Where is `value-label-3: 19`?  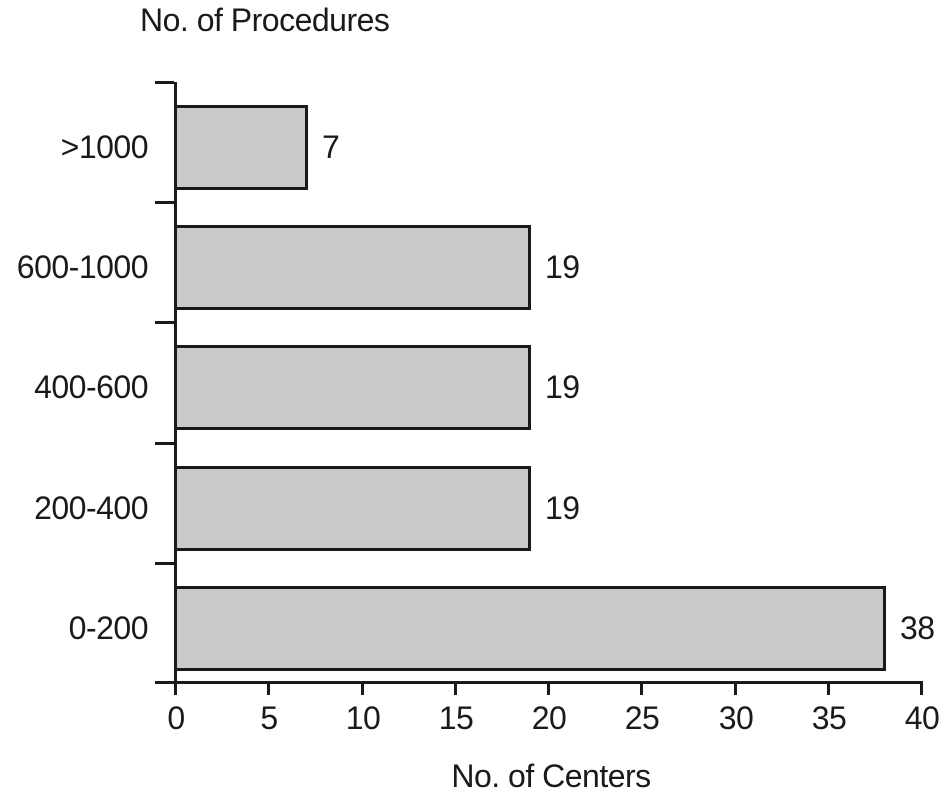
value-label-3: 19 is located at coordinates (562, 508).